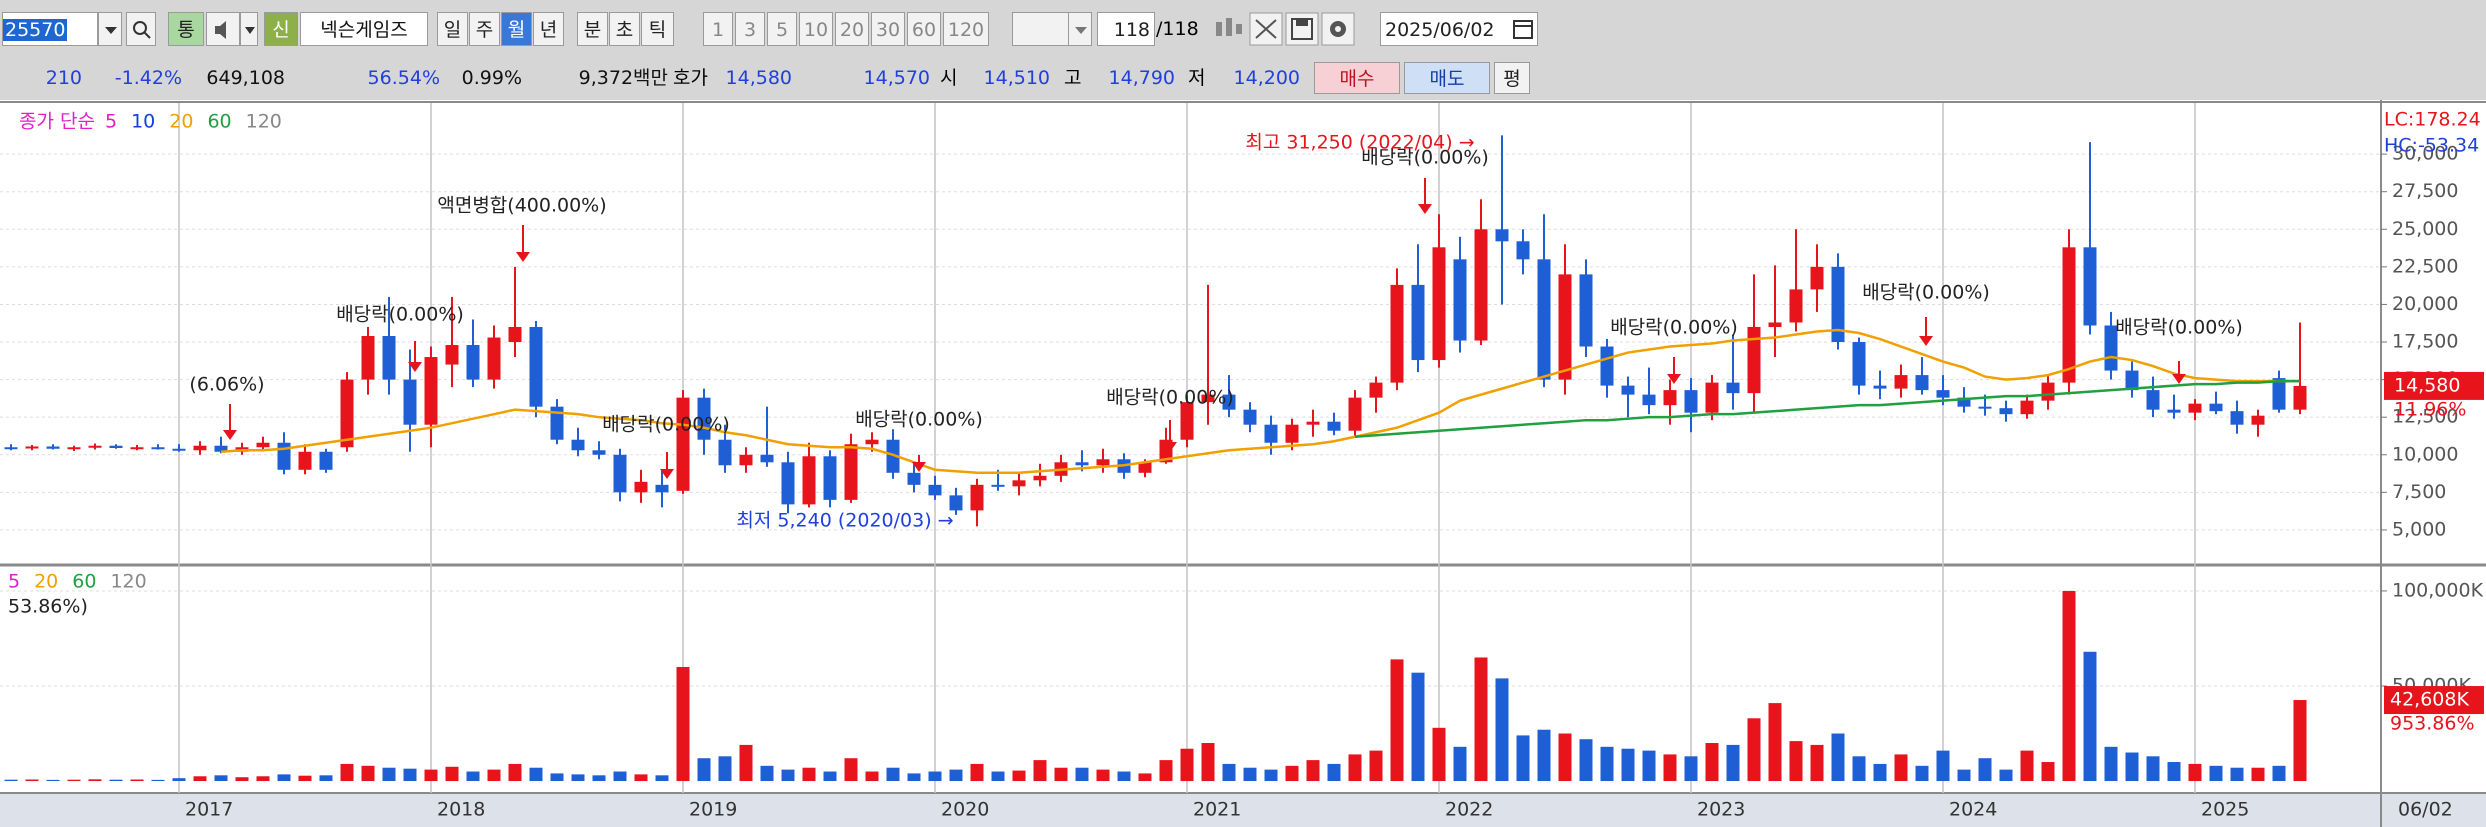  I want to click on sell-button: 매도, so click(1447, 78).